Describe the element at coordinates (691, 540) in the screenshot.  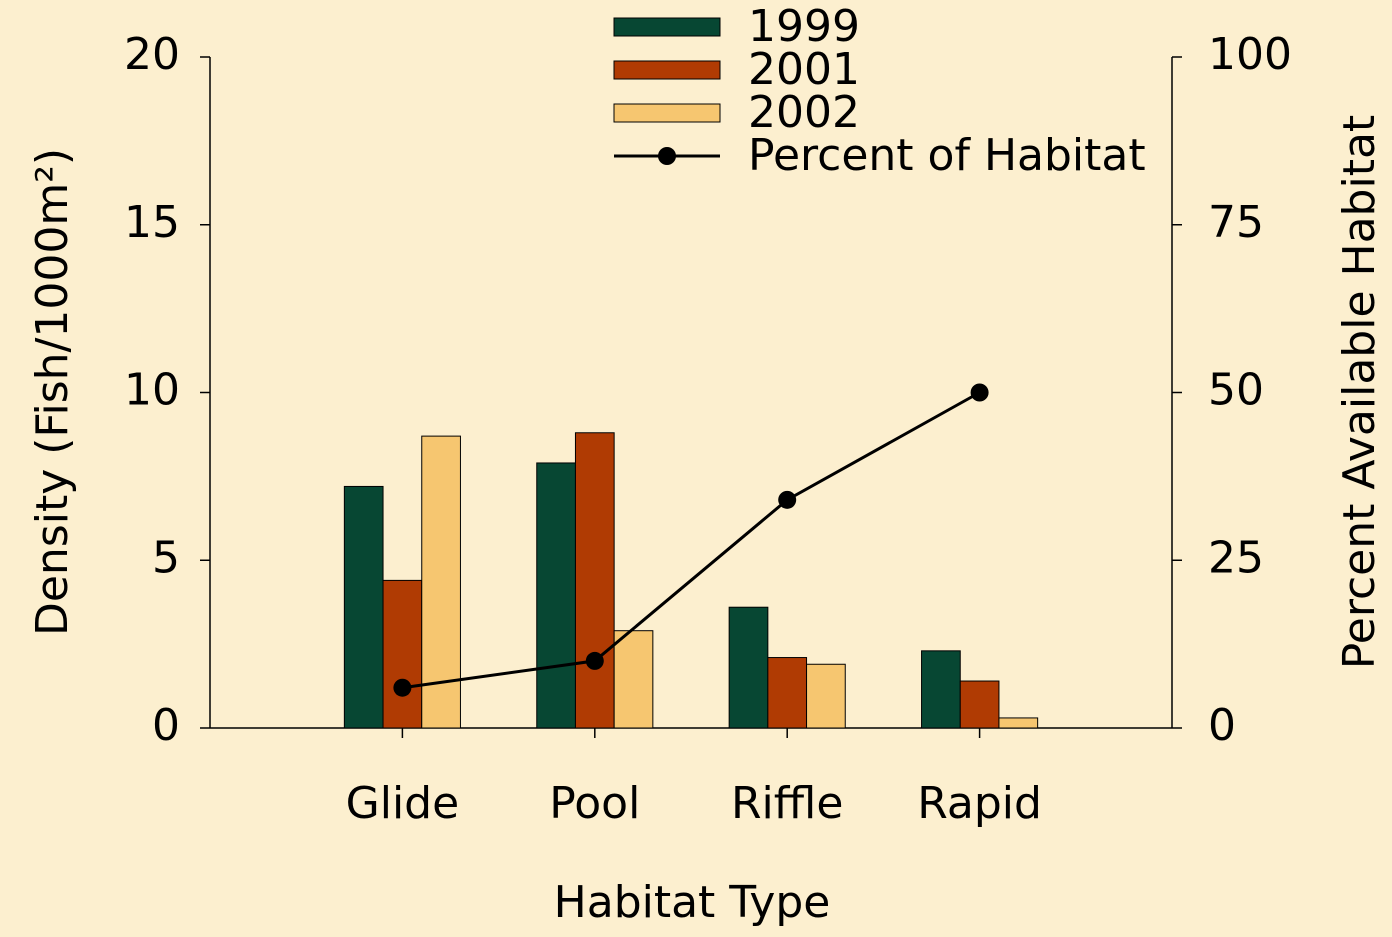
I see `line` at that location.